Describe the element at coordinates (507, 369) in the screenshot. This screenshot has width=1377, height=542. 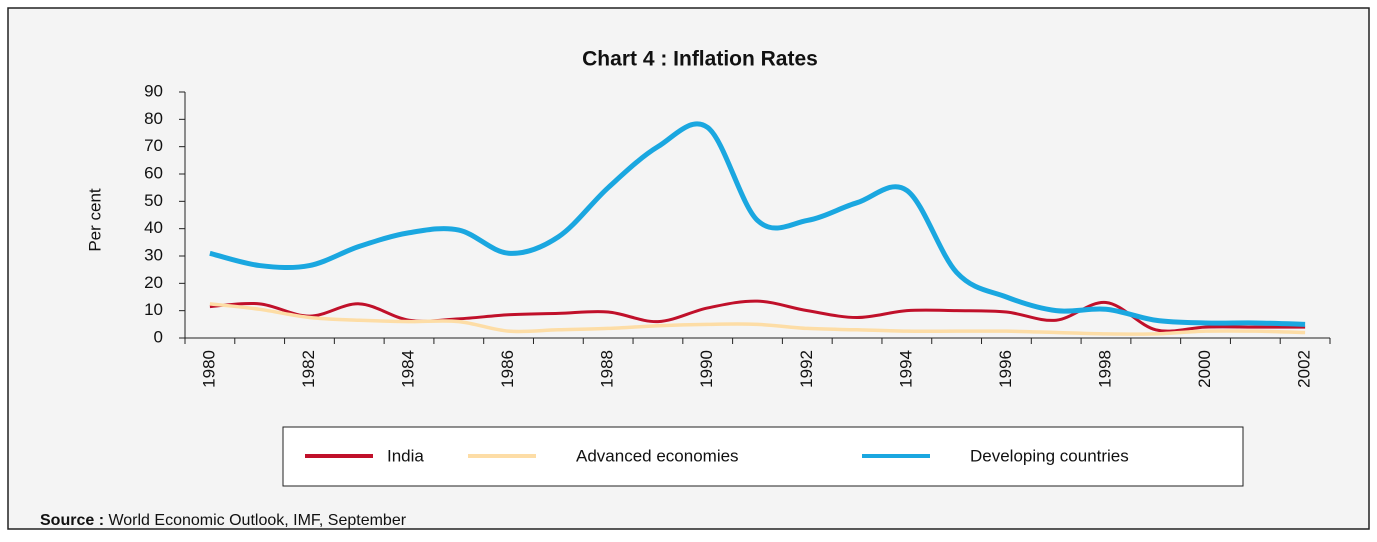
I see `x-tick-label: 1986` at that location.